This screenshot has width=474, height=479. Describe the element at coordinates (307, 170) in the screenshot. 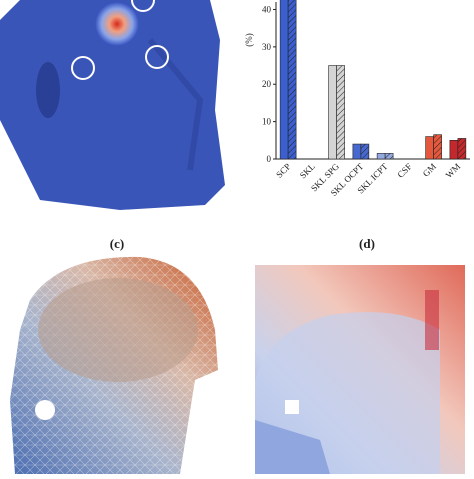

I see `x-tick-label: SKL` at that location.